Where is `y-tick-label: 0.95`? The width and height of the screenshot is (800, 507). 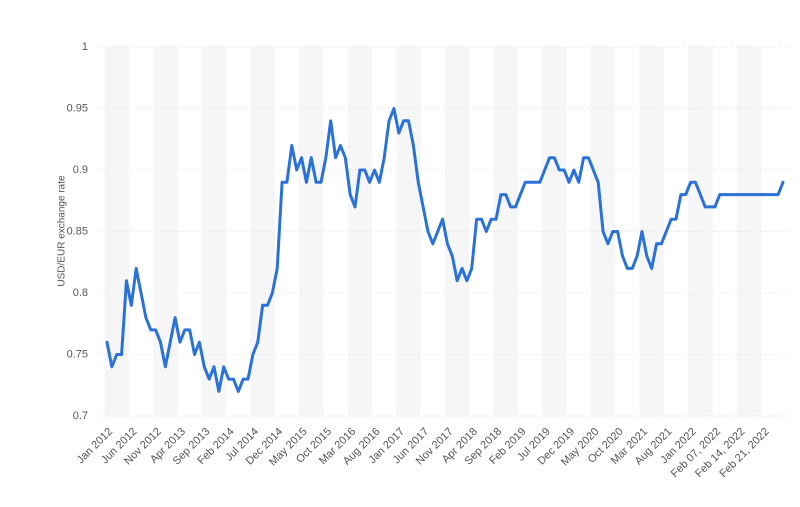 y-tick-label: 0.95 is located at coordinates (77, 108).